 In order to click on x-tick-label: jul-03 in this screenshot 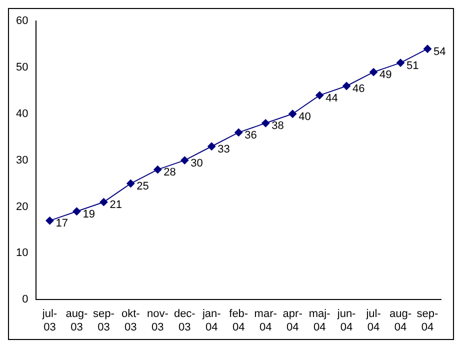, I will do `click(49, 321)`.